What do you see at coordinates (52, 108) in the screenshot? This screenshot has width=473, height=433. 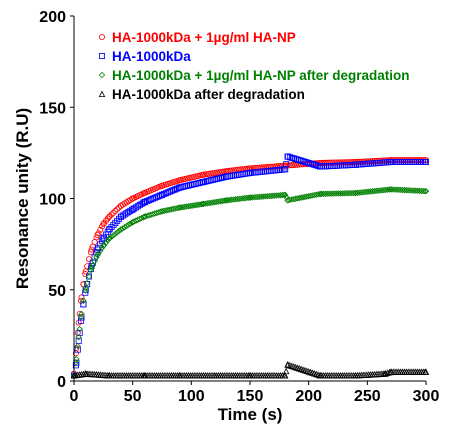 I see `y-tick-label: 150` at bounding box center [52, 108].